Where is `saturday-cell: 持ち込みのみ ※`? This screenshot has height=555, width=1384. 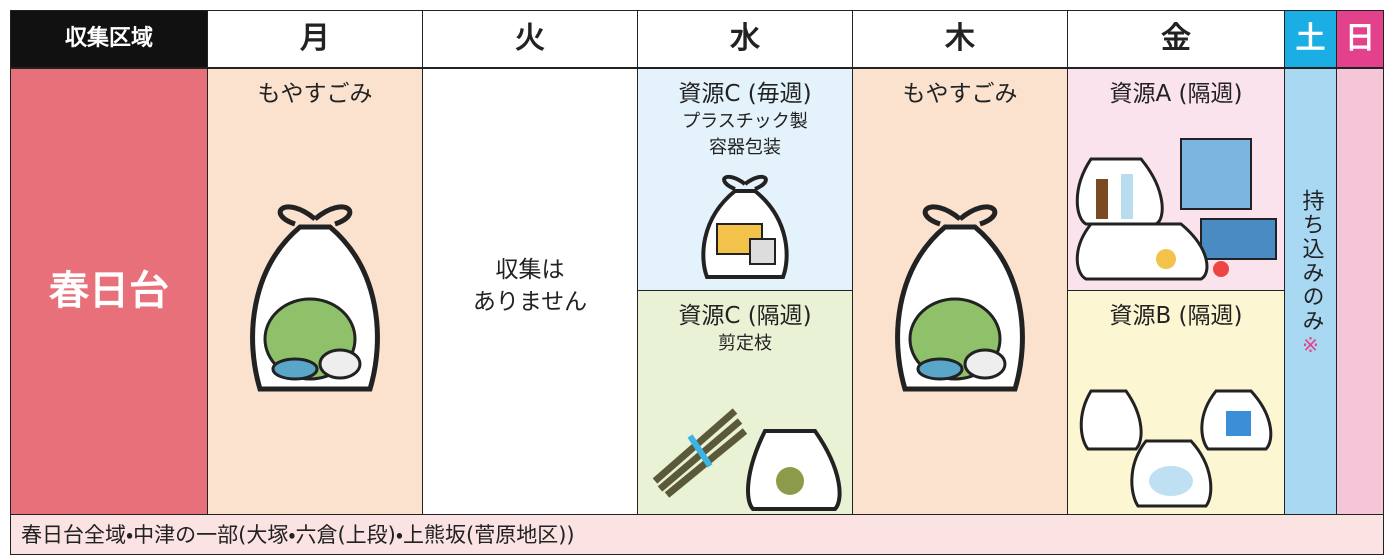
saturday-cell: 持ち込みのみ ※ is located at coordinates (1310, 291).